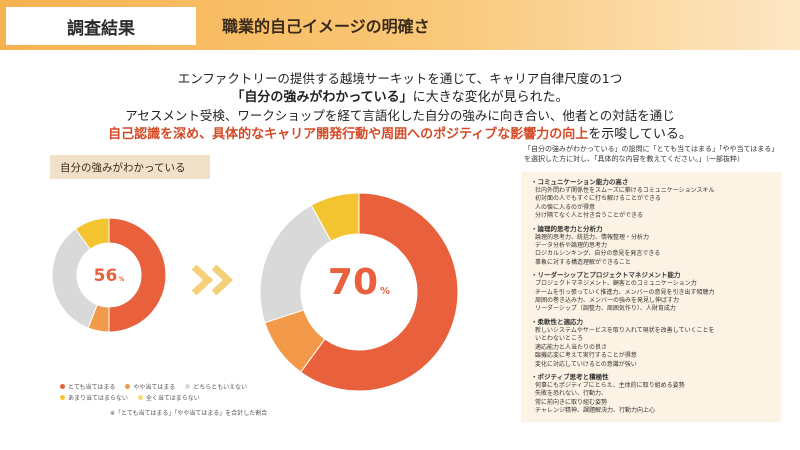  I want to click on category-item: リーダーシップ（調整力、周囲気作り）、人財育成力, so click(605, 309).